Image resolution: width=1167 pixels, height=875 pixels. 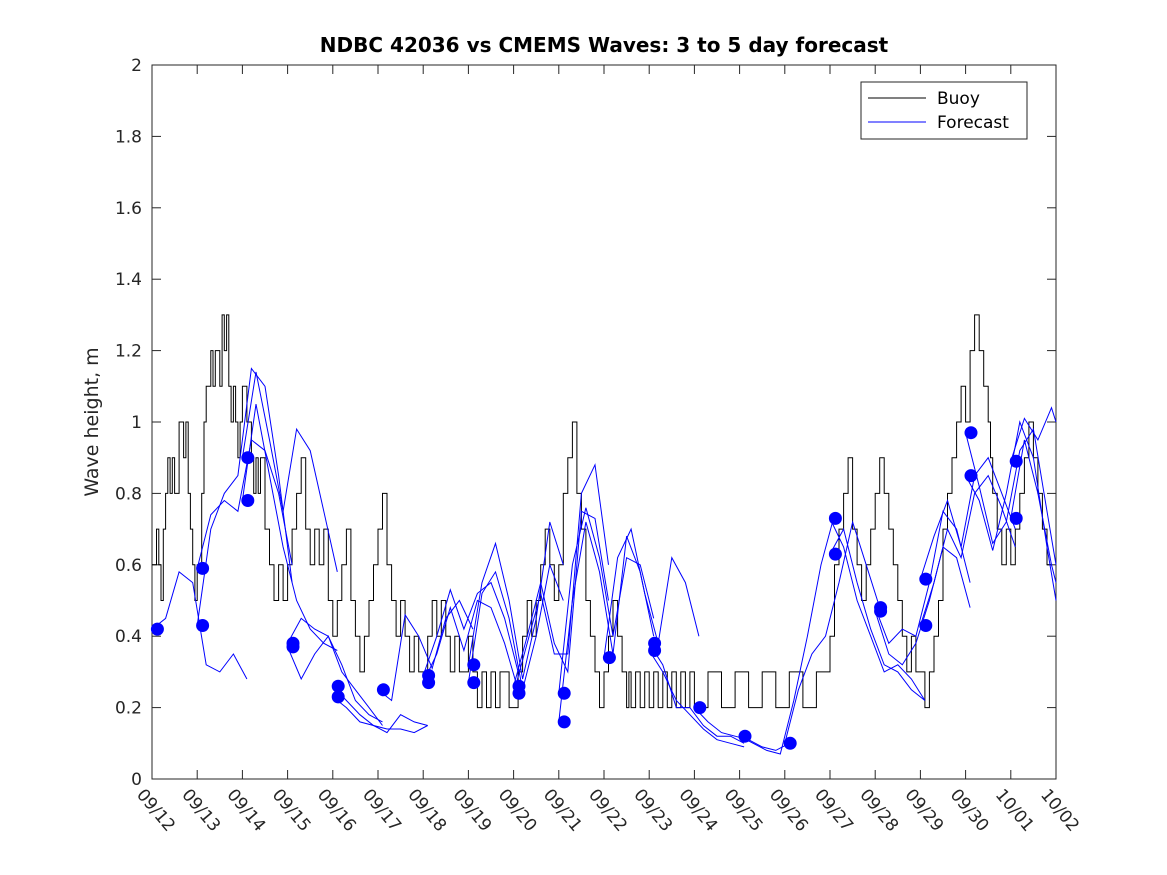 What do you see at coordinates (128, 209) in the screenshot?
I see `y-tick-label: 1.6` at bounding box center [128, 209].